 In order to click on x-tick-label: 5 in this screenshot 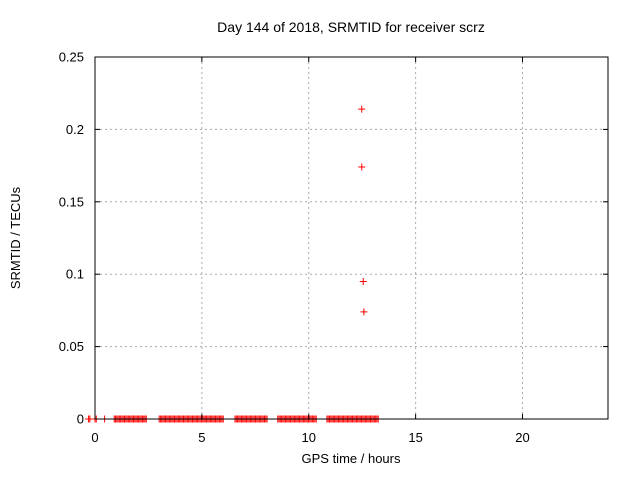, I will do `click(201, 437)`.